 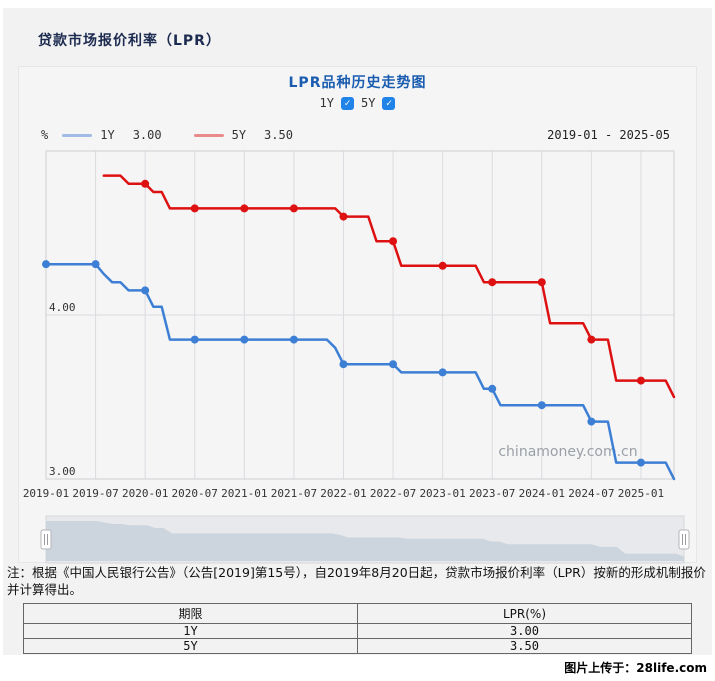 What do you see at coordinates (326, 103) in the screenshot?
I see `checkbox-label-1y: 1Y` at bounding box center [326, 103].